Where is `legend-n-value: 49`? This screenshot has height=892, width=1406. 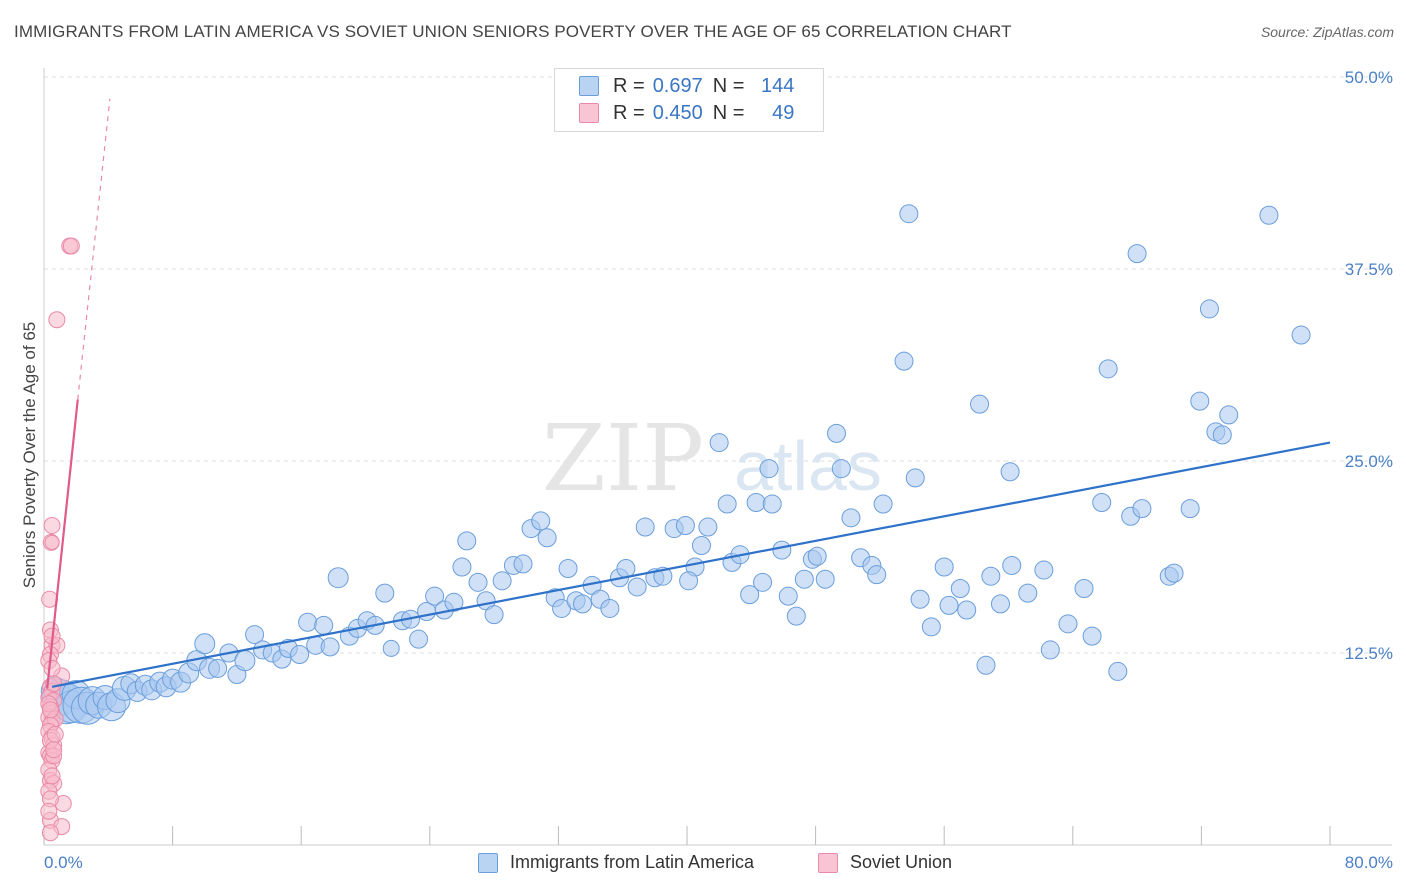 legend-n-value: 49 is located at coordinates (783, 112).